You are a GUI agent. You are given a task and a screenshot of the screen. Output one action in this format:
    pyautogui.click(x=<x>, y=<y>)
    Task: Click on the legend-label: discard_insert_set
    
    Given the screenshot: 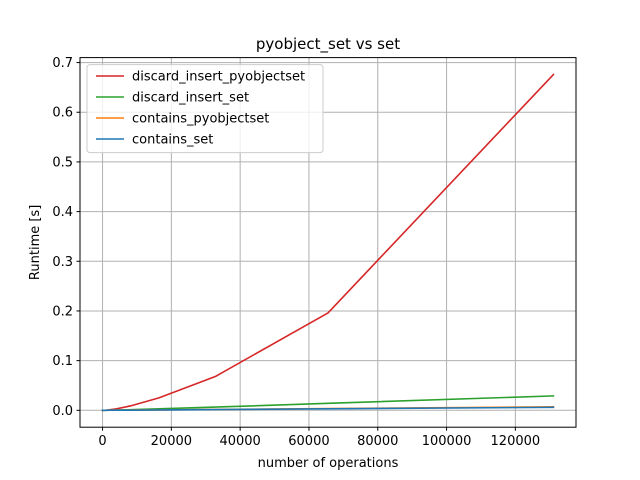 What is the action you would take?
    pyautogui.click(x=190, y=98)
    